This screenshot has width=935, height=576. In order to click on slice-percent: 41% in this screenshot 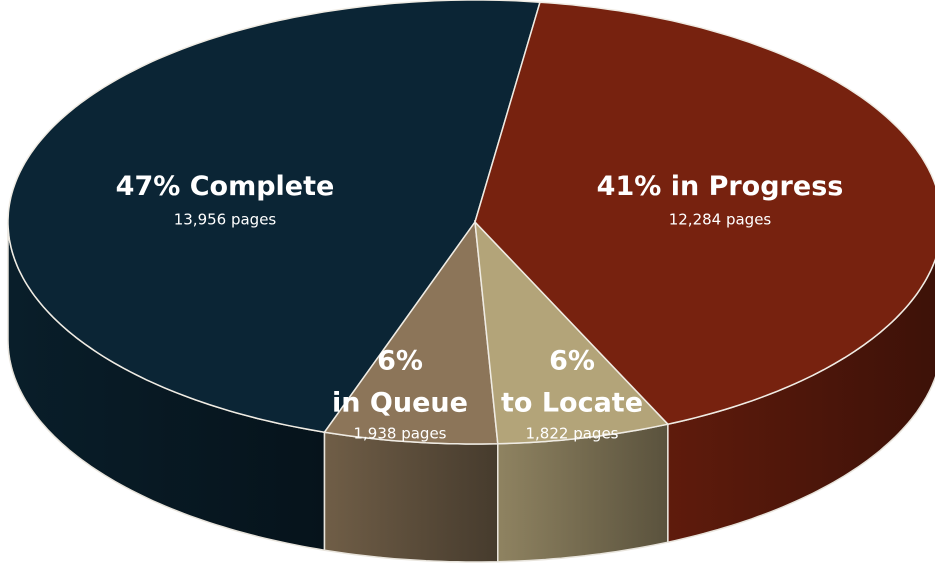, I will do `click(629, 186)`.